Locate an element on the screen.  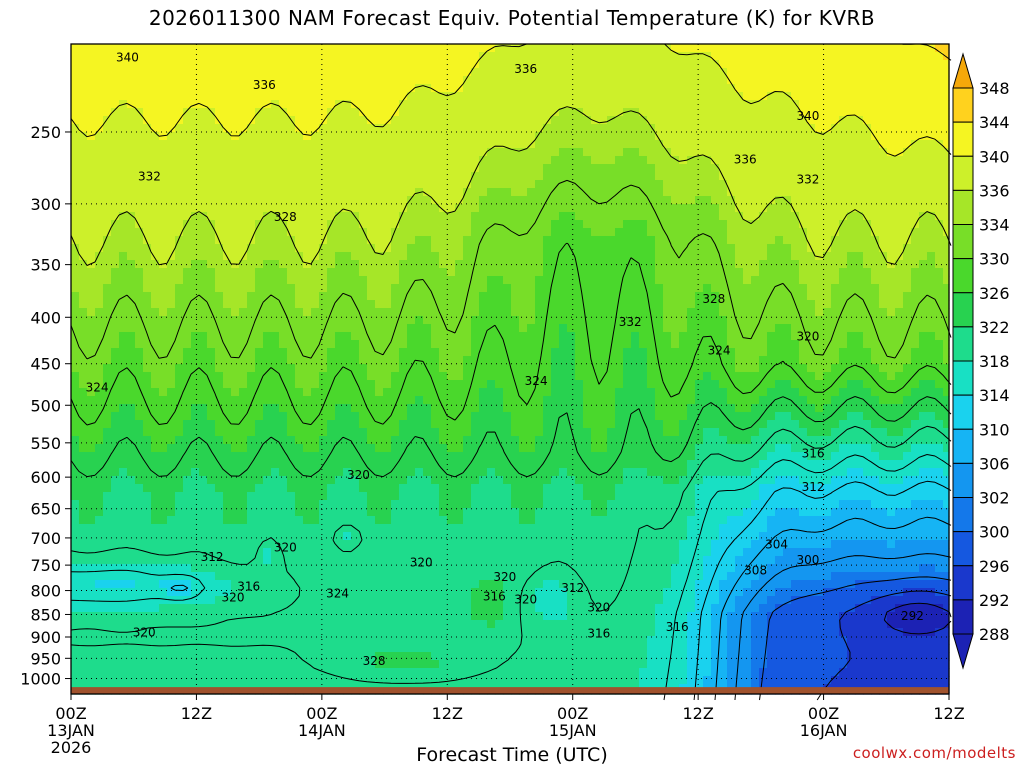
colorbar-label: 296 is located at coordinates (994, 566).